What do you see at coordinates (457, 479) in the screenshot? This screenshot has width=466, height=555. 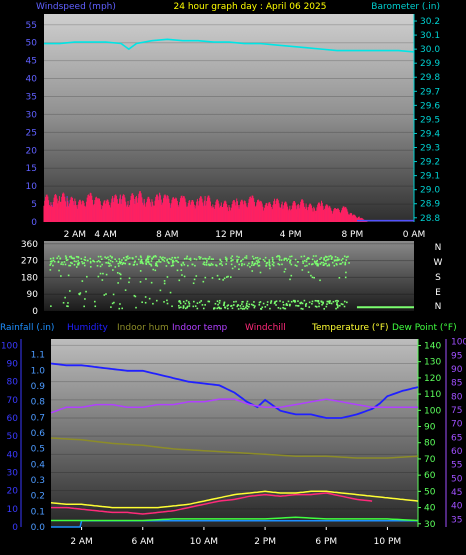 I see `indoor-temp-tick-label: 50` at bounding box center [457, 479].